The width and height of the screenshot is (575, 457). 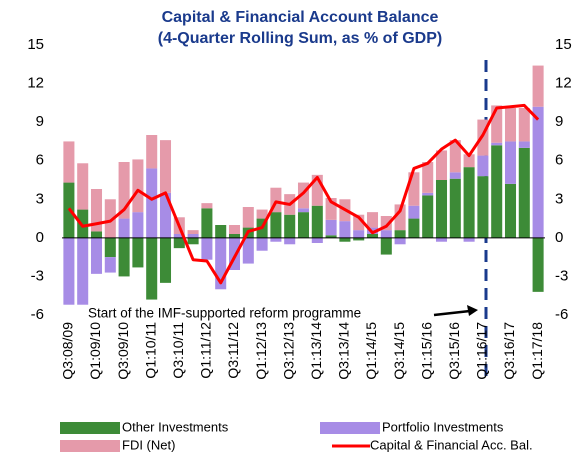 I want to click on chart-subtitle: (4-Quarter Rolling Sum, as % of GDP), so click(x=300, y=38).